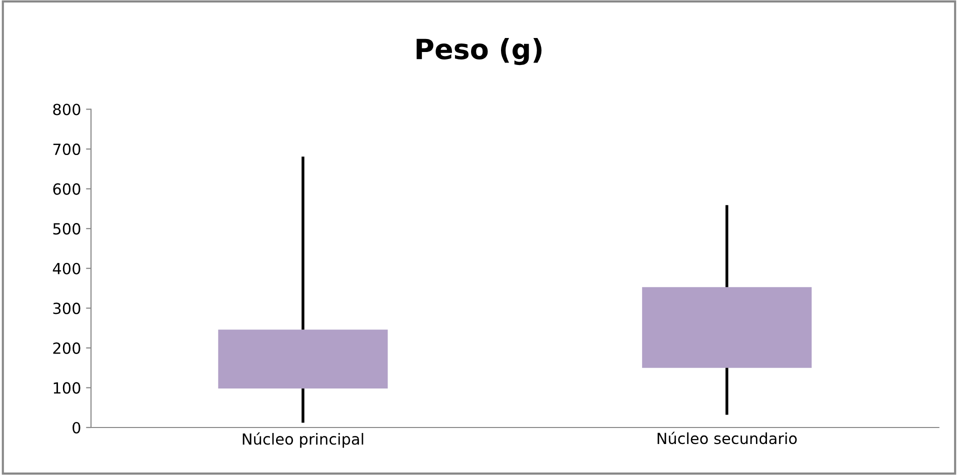  I want to click on chart-title: Peso (g), so click(479, 52).